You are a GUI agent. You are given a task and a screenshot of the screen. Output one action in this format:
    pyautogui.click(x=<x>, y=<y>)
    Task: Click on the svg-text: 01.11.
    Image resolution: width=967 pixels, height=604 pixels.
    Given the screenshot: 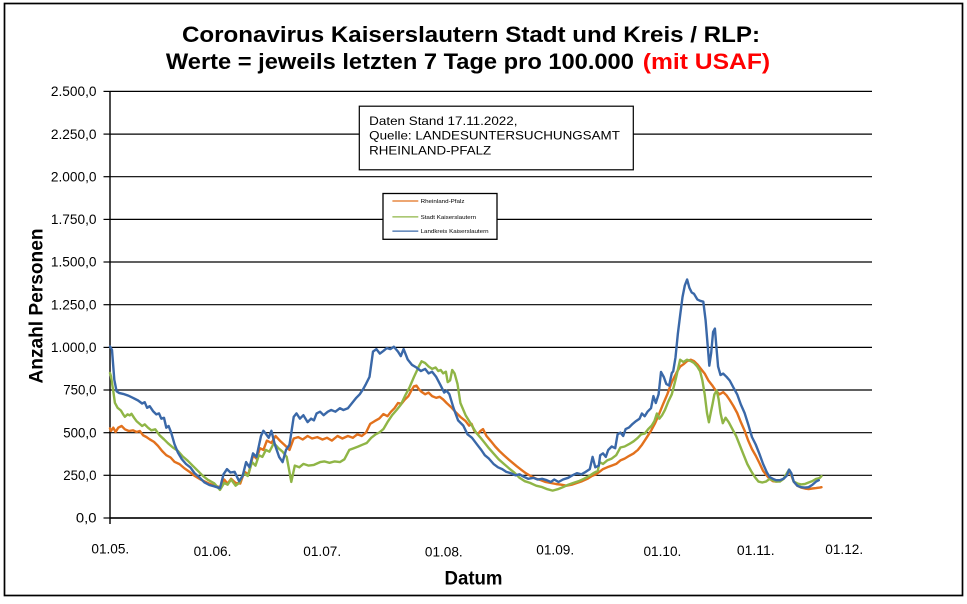 What is the action you would take?
    pyautogui.click(x=756, y=550)
    